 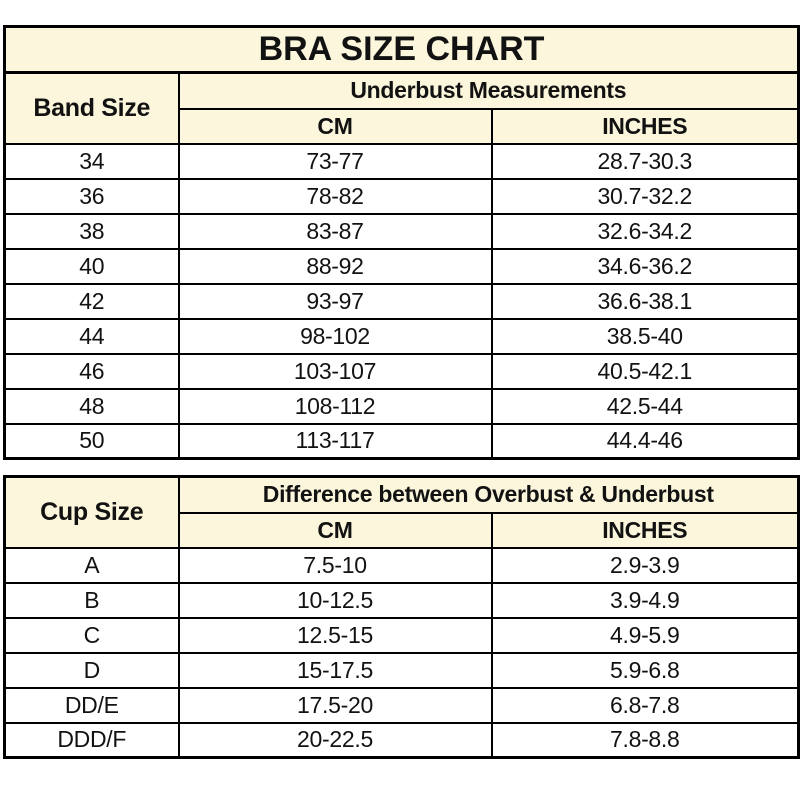 What do you see at coordinates (335, 441) in the screenshot?
I see `cm-range-cell: 113-117` at bounding box center [335, 441].